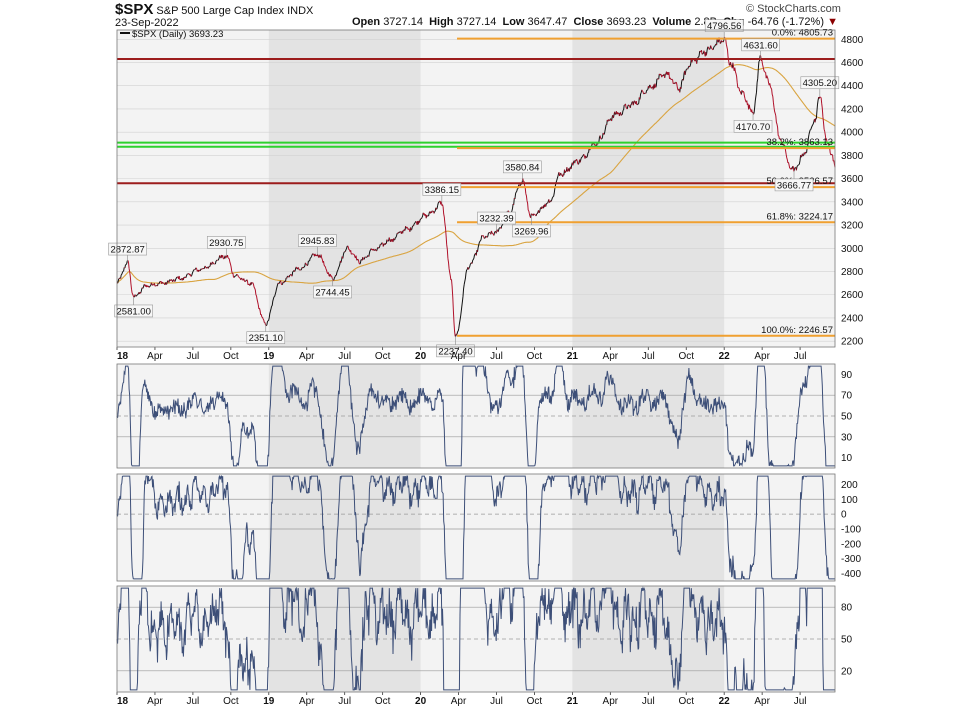 The width and height of the screenshot is (980, 707). I want to click on indicator-tick-label-1: -100, so click(851, 529).